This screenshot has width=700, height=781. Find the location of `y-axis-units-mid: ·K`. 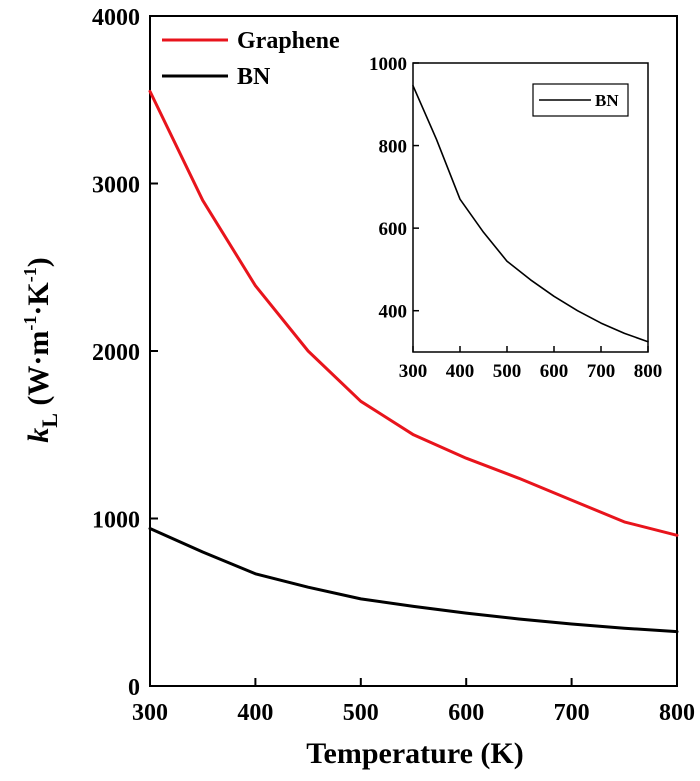

y-axis-units-mid: ·K is located at coordinates (38, 299).